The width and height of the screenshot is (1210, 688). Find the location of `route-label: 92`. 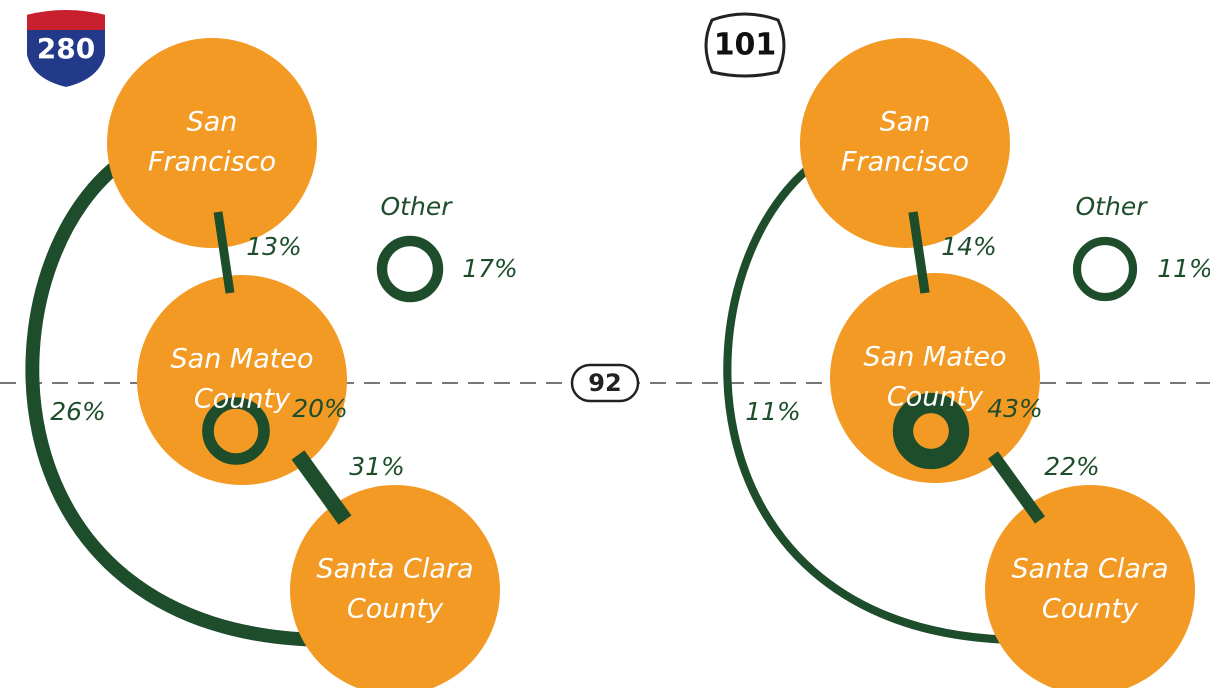

route-label: 92 is located at coordinates (604, 383).